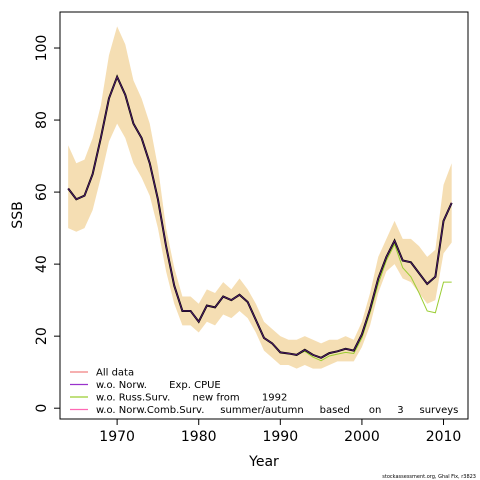 The width and height of the screenshot is (480, 480). What do you see at coordinates (42, 408) in the screenshot?
I see `y-tick-label-0: 0` at bounding box center [42, 408].